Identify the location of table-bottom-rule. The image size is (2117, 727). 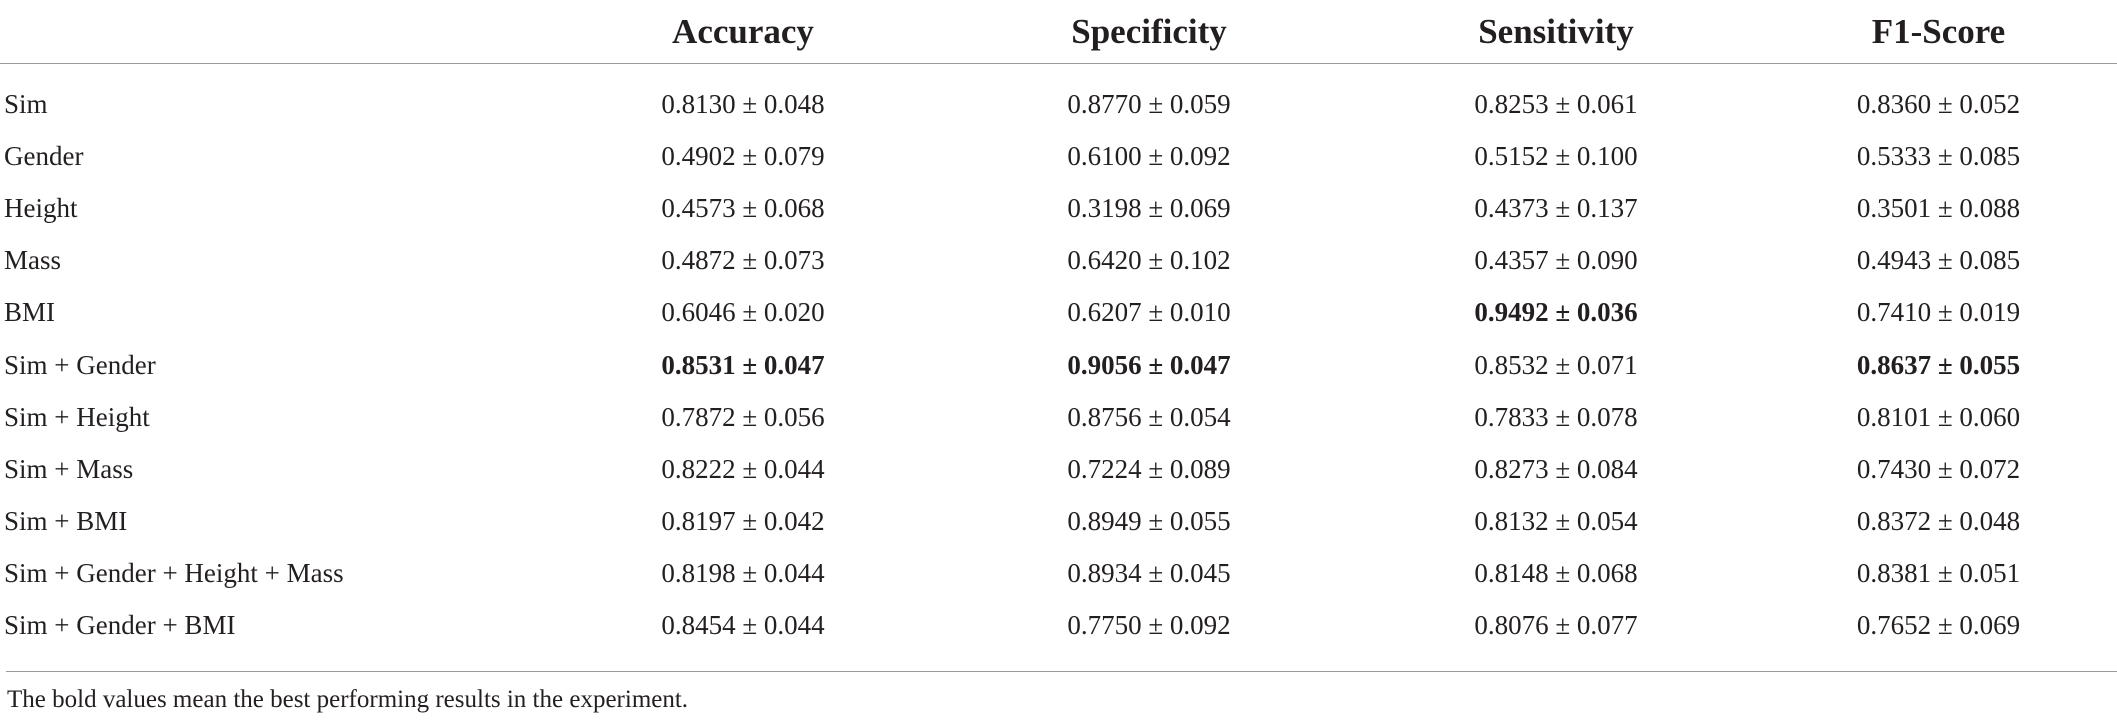
(1061, 671).